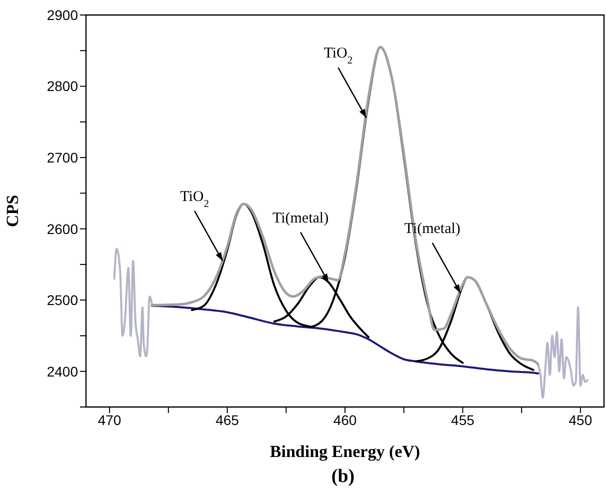 The height and width of the screenshot is (499, 606). What do you see at coordinates (62, 300) in the screenshot?
I see `y-tick-label: 2500` at bounding box center [62, 300].